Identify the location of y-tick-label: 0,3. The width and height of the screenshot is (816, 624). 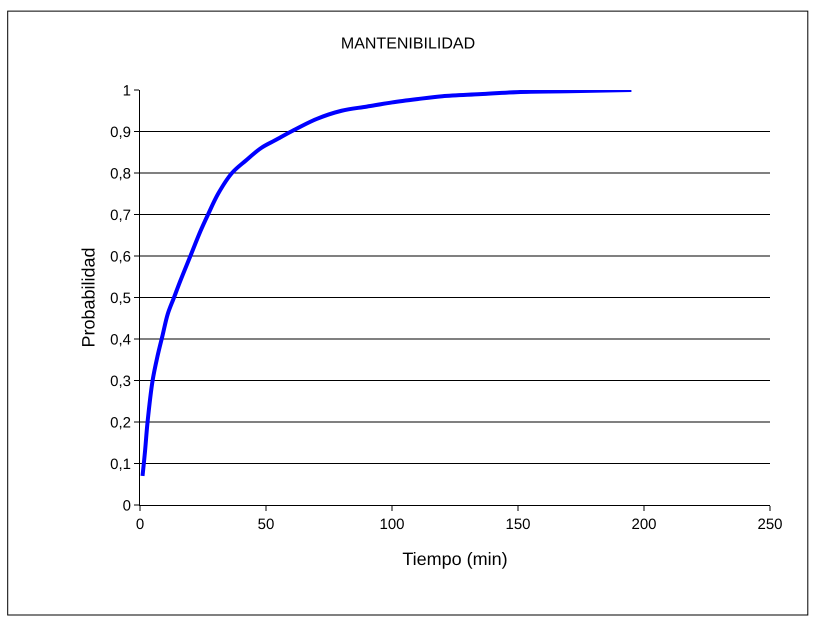
(120, 381).